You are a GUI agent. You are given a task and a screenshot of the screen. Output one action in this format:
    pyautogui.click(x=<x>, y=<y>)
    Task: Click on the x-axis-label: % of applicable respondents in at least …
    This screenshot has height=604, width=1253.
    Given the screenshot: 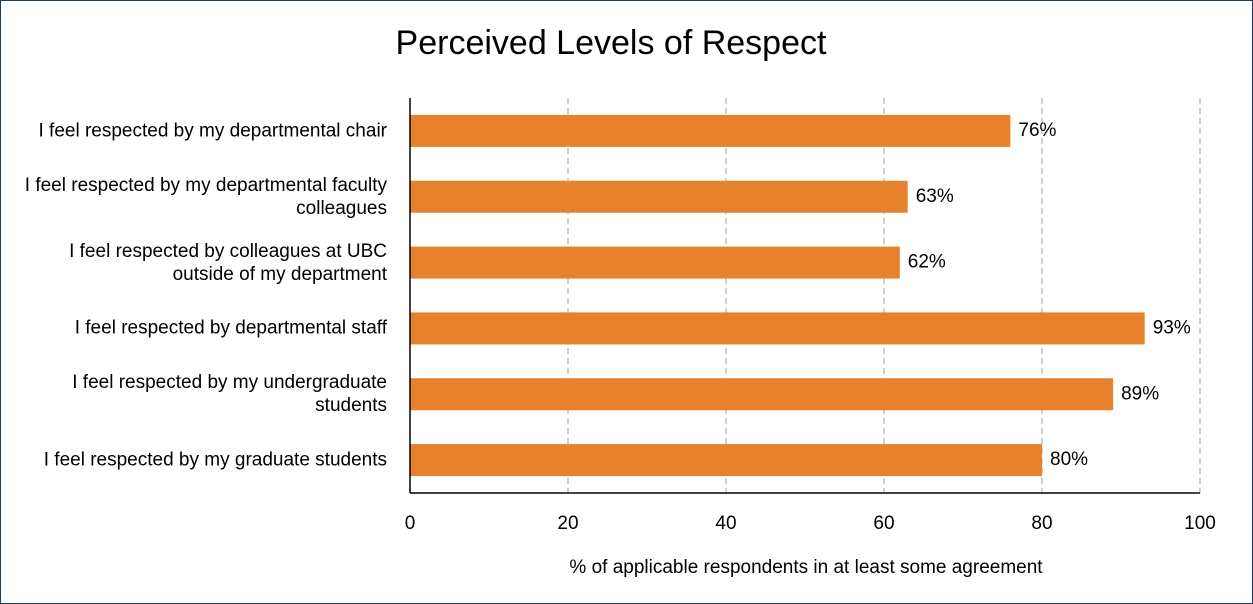 What is the action you would take?
    pyautogui.click(x=806, y=567)
    